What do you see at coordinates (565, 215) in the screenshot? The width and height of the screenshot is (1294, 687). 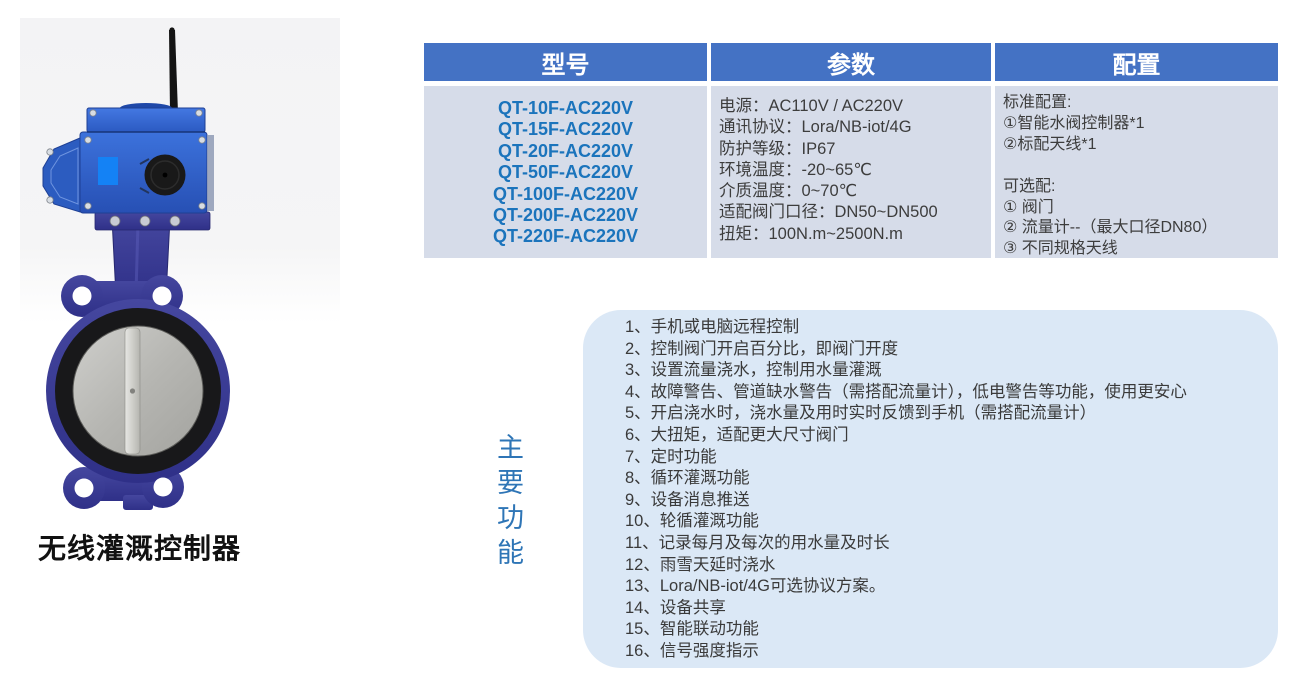 I see `model-number: QT-200F-AC220V` at bounding box center [565, 215].